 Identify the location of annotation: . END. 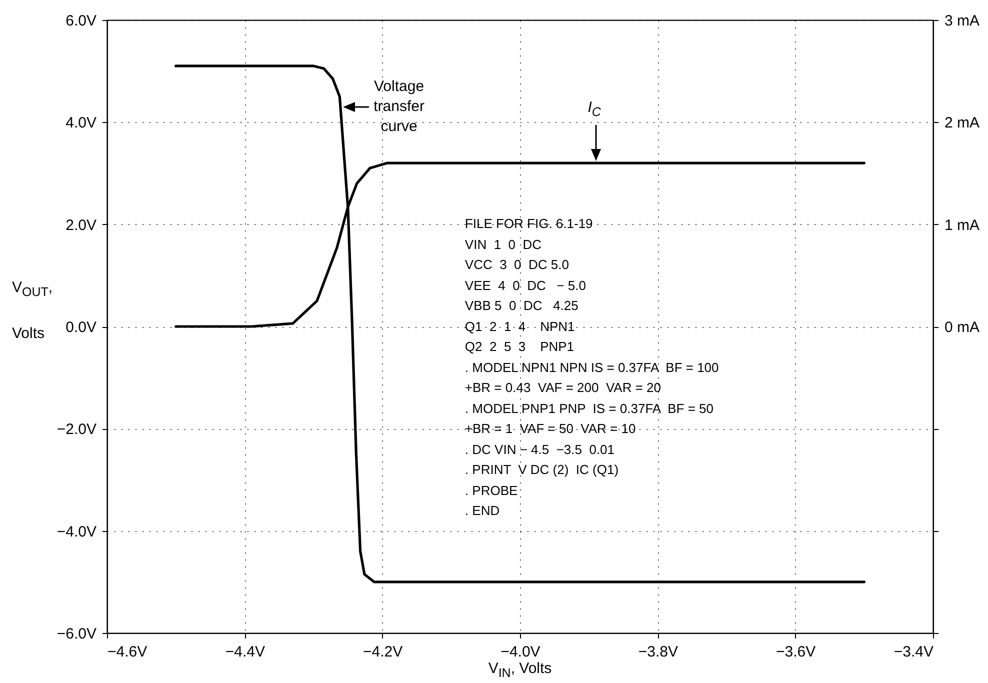
(482, 511).